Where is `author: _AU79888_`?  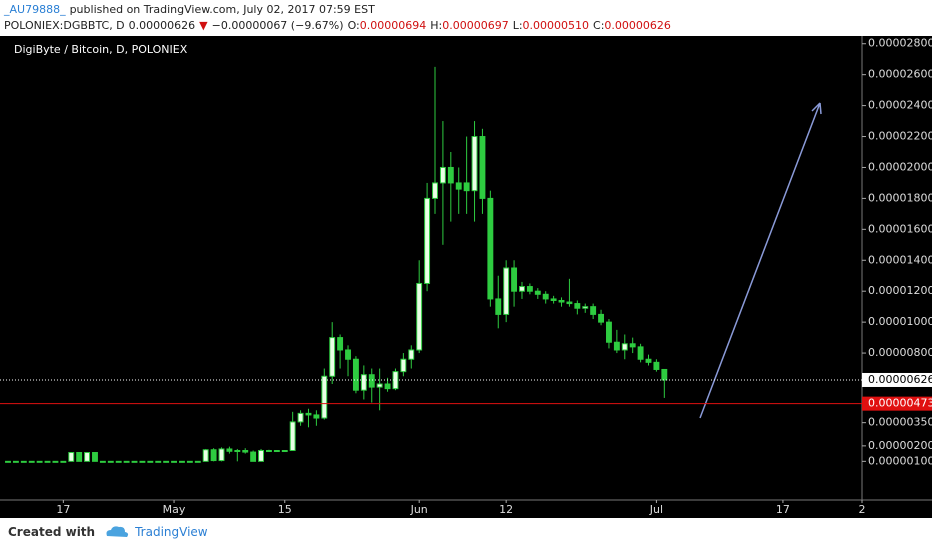 author: _AU79888_ is located at coordinates (35, 9).